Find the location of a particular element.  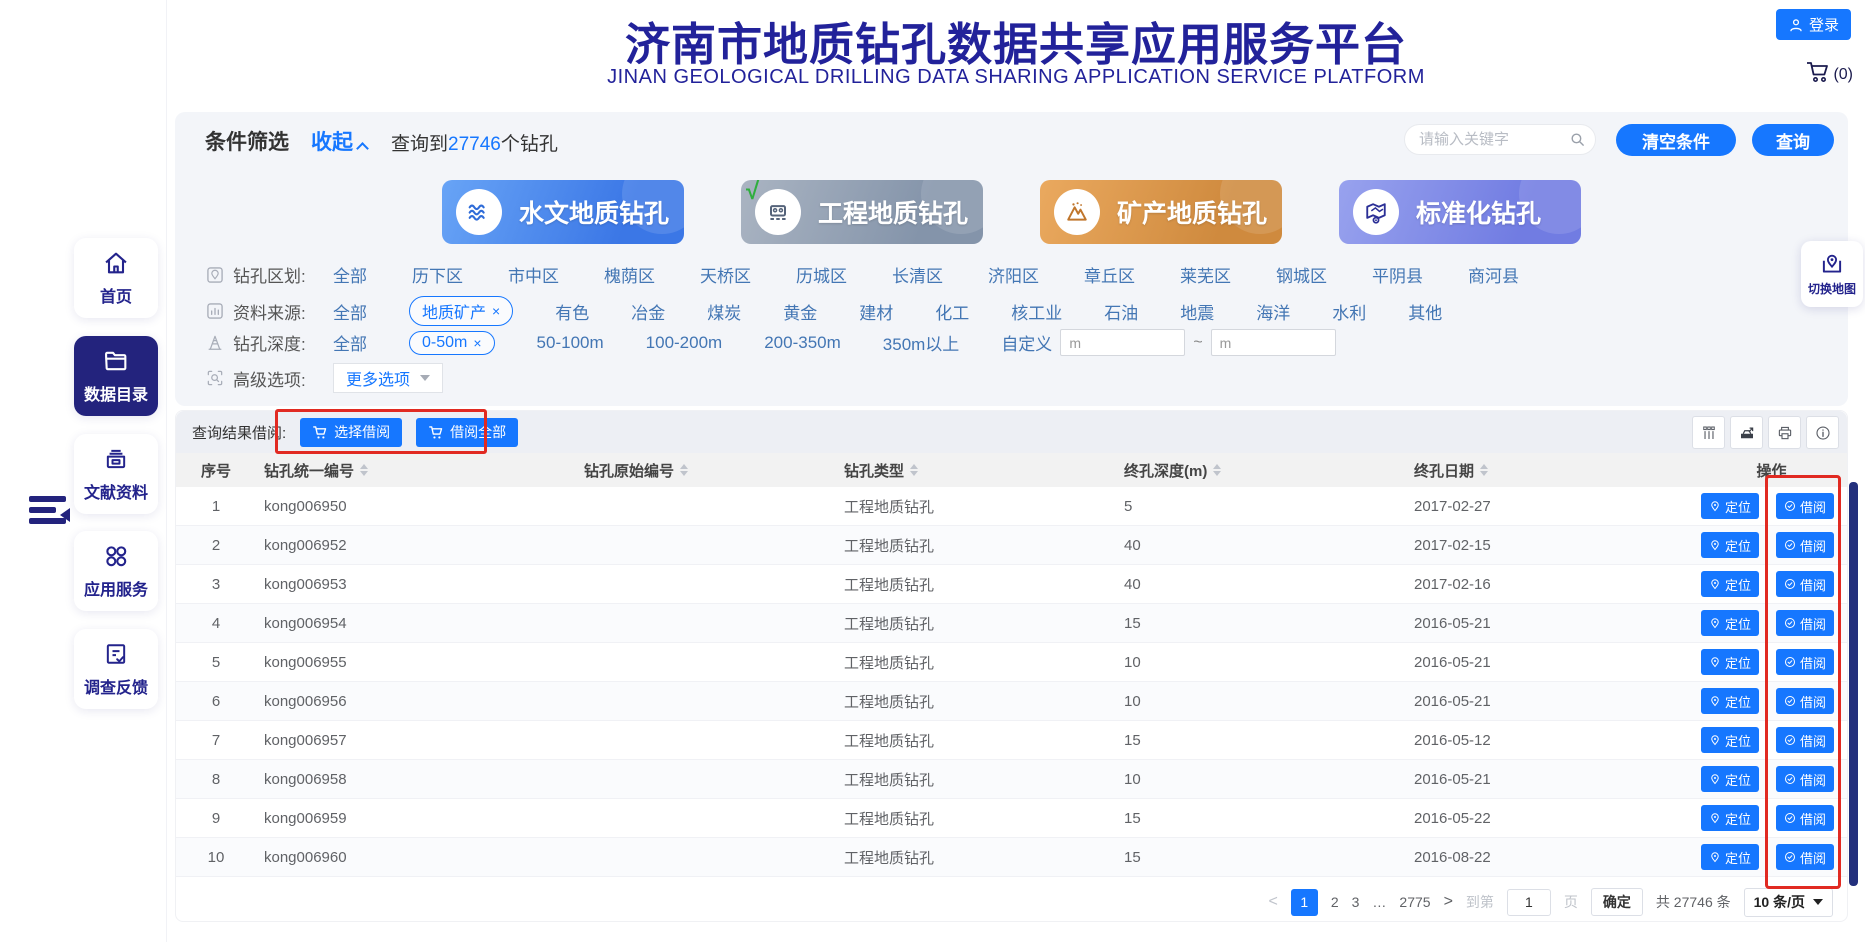

export-icon is located at coordinates (1746, 432).